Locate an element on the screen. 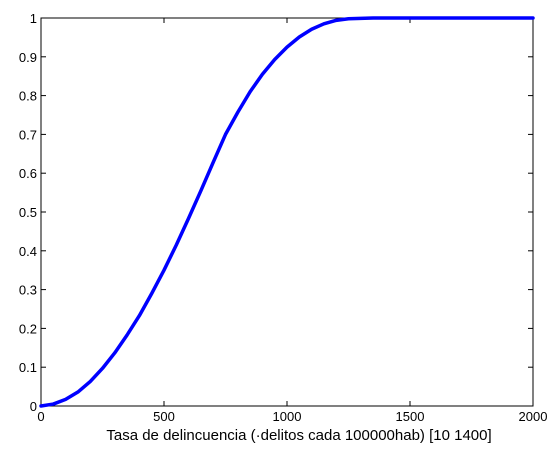  y-tick-label: 0 is located at coordinates (33, 406).